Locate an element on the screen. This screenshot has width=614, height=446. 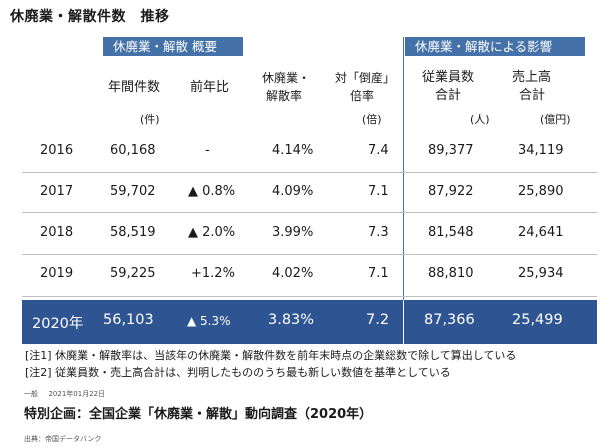
cell-employees: 89,377 is located at coordinates (451, 150).